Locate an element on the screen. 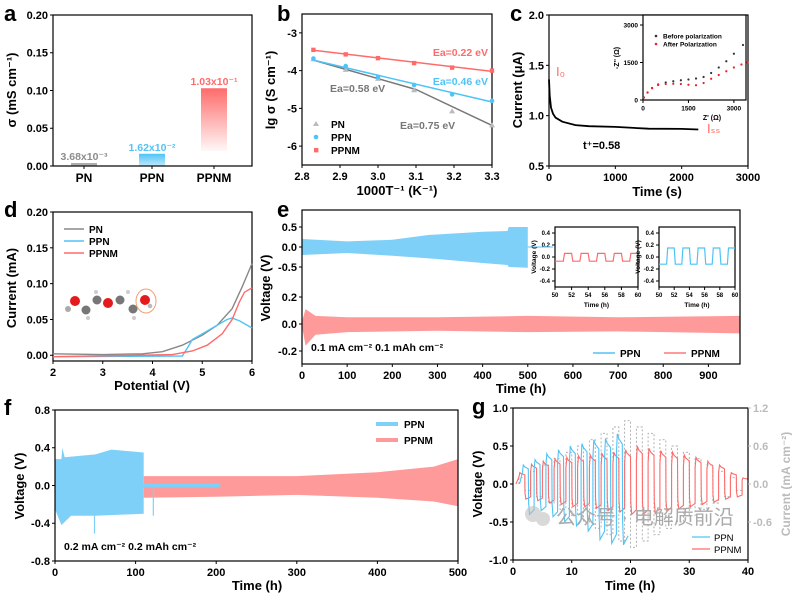  panel-letter: g is located at coordinates (478, 406).